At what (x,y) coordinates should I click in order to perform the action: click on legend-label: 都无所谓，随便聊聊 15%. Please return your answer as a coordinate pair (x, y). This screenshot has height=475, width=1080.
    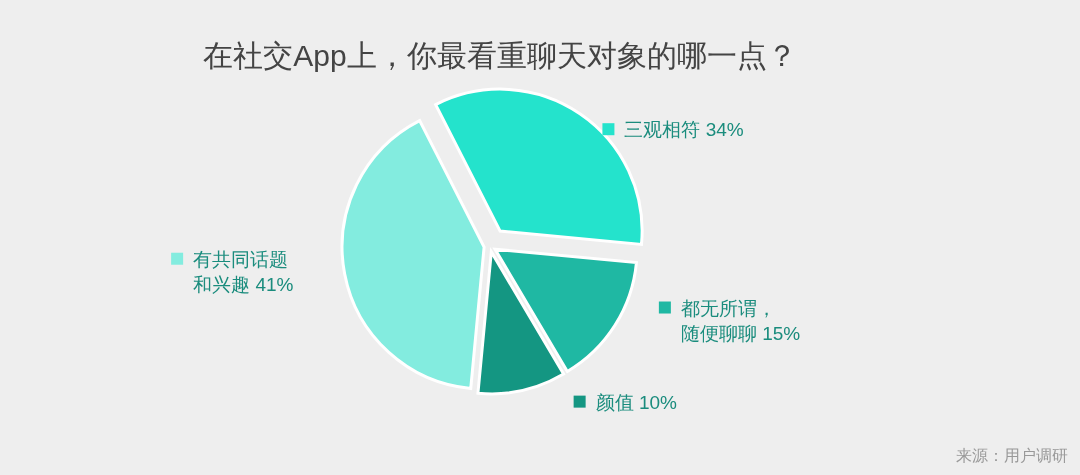
    Looking at the image, I should click on (740, 320).